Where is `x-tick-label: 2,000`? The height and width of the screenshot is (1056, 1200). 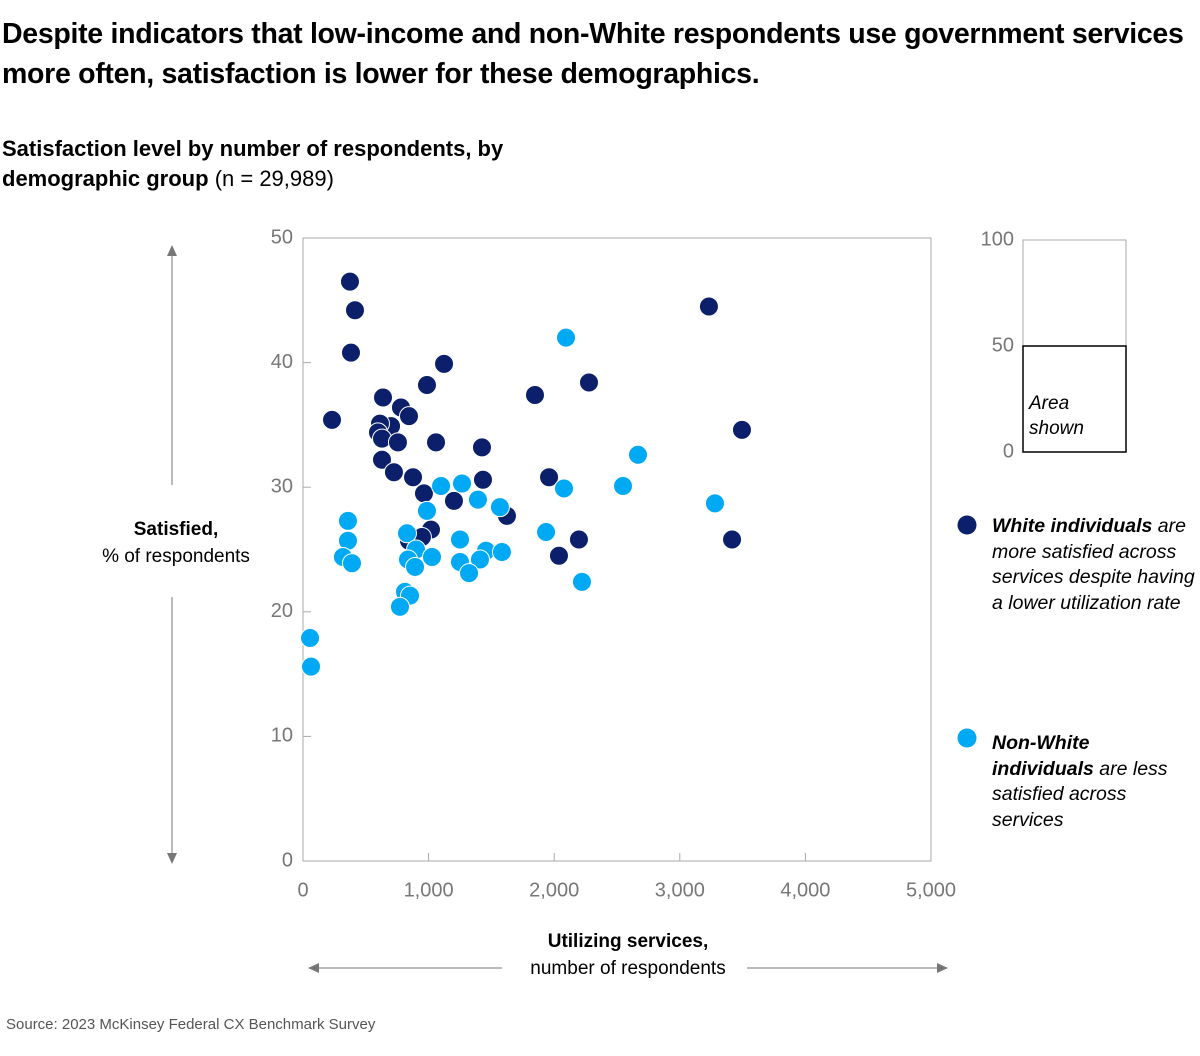
x-tick-label: 2,000 is located at coordinates (554, 890).